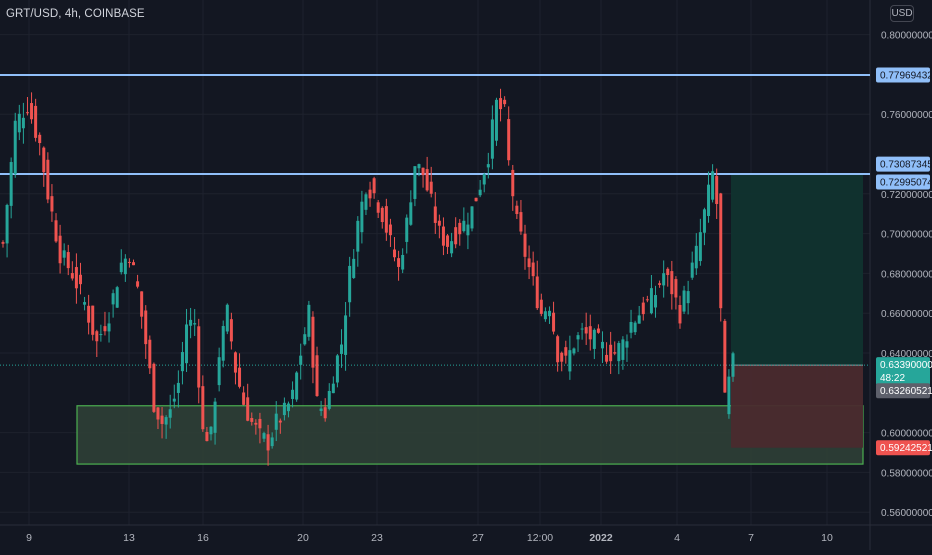 This screenshot has width=932, height=555. I want to click on price-label-text: 0.77969432, so click(906, 76).